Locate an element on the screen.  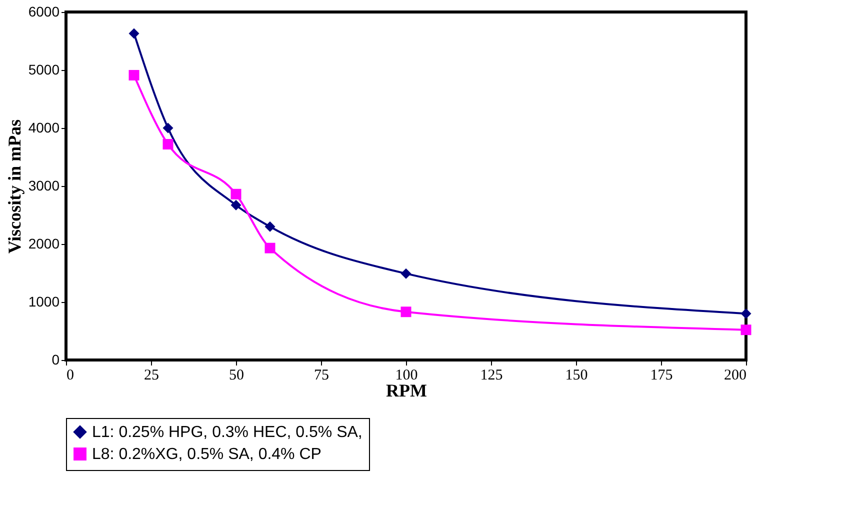
x-tick-label: 150 is located at coordinates (576, 376).